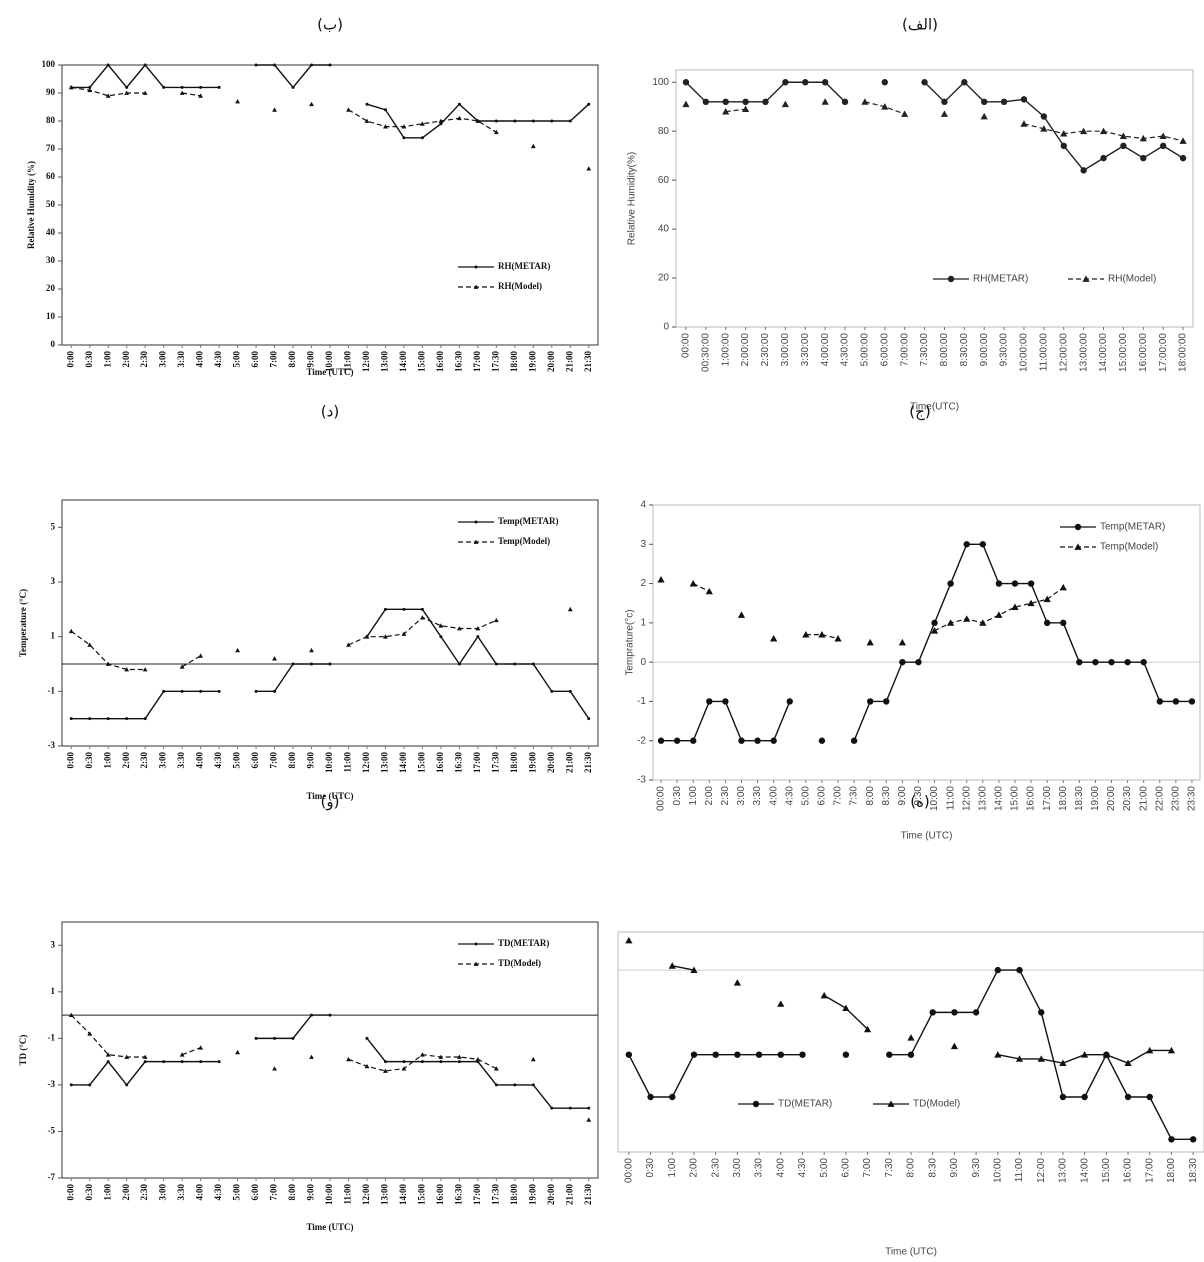  Describe the element at coordinates (954, 1168) in the screenshot. I see `x-tick-label: 9:00` at that location.